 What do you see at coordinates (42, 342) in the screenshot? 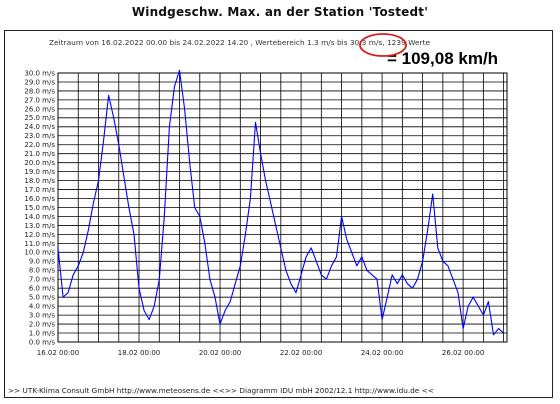
I see `y-tick-label: 0.0 m/s` at bounding box center [42, 342].